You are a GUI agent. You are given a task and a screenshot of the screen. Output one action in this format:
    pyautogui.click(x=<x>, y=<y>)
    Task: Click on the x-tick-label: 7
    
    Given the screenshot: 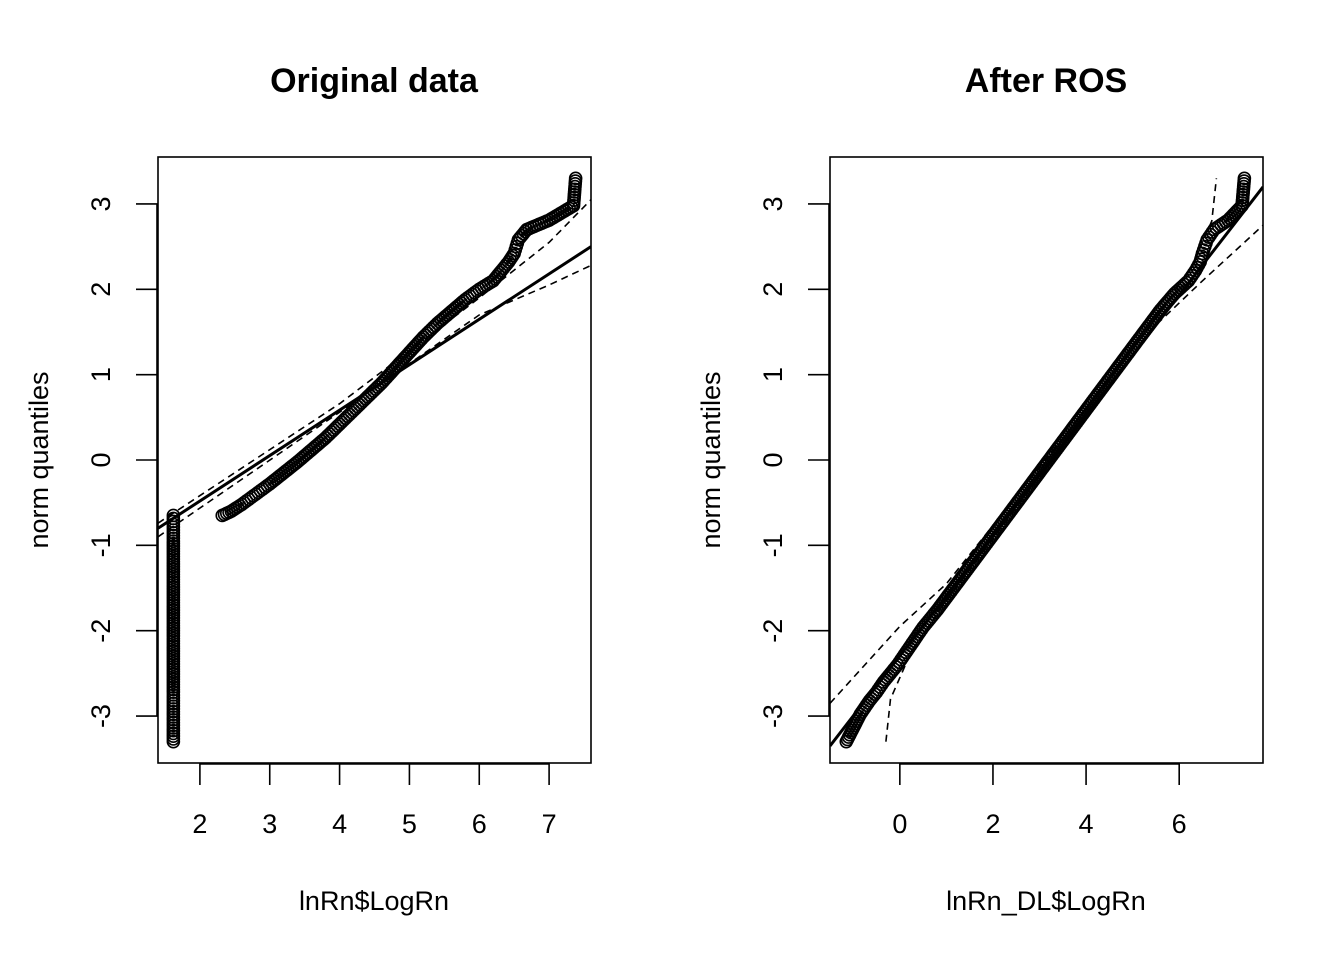 What is the action you would take?
    pyautogui.click(x=549, y=824)
    